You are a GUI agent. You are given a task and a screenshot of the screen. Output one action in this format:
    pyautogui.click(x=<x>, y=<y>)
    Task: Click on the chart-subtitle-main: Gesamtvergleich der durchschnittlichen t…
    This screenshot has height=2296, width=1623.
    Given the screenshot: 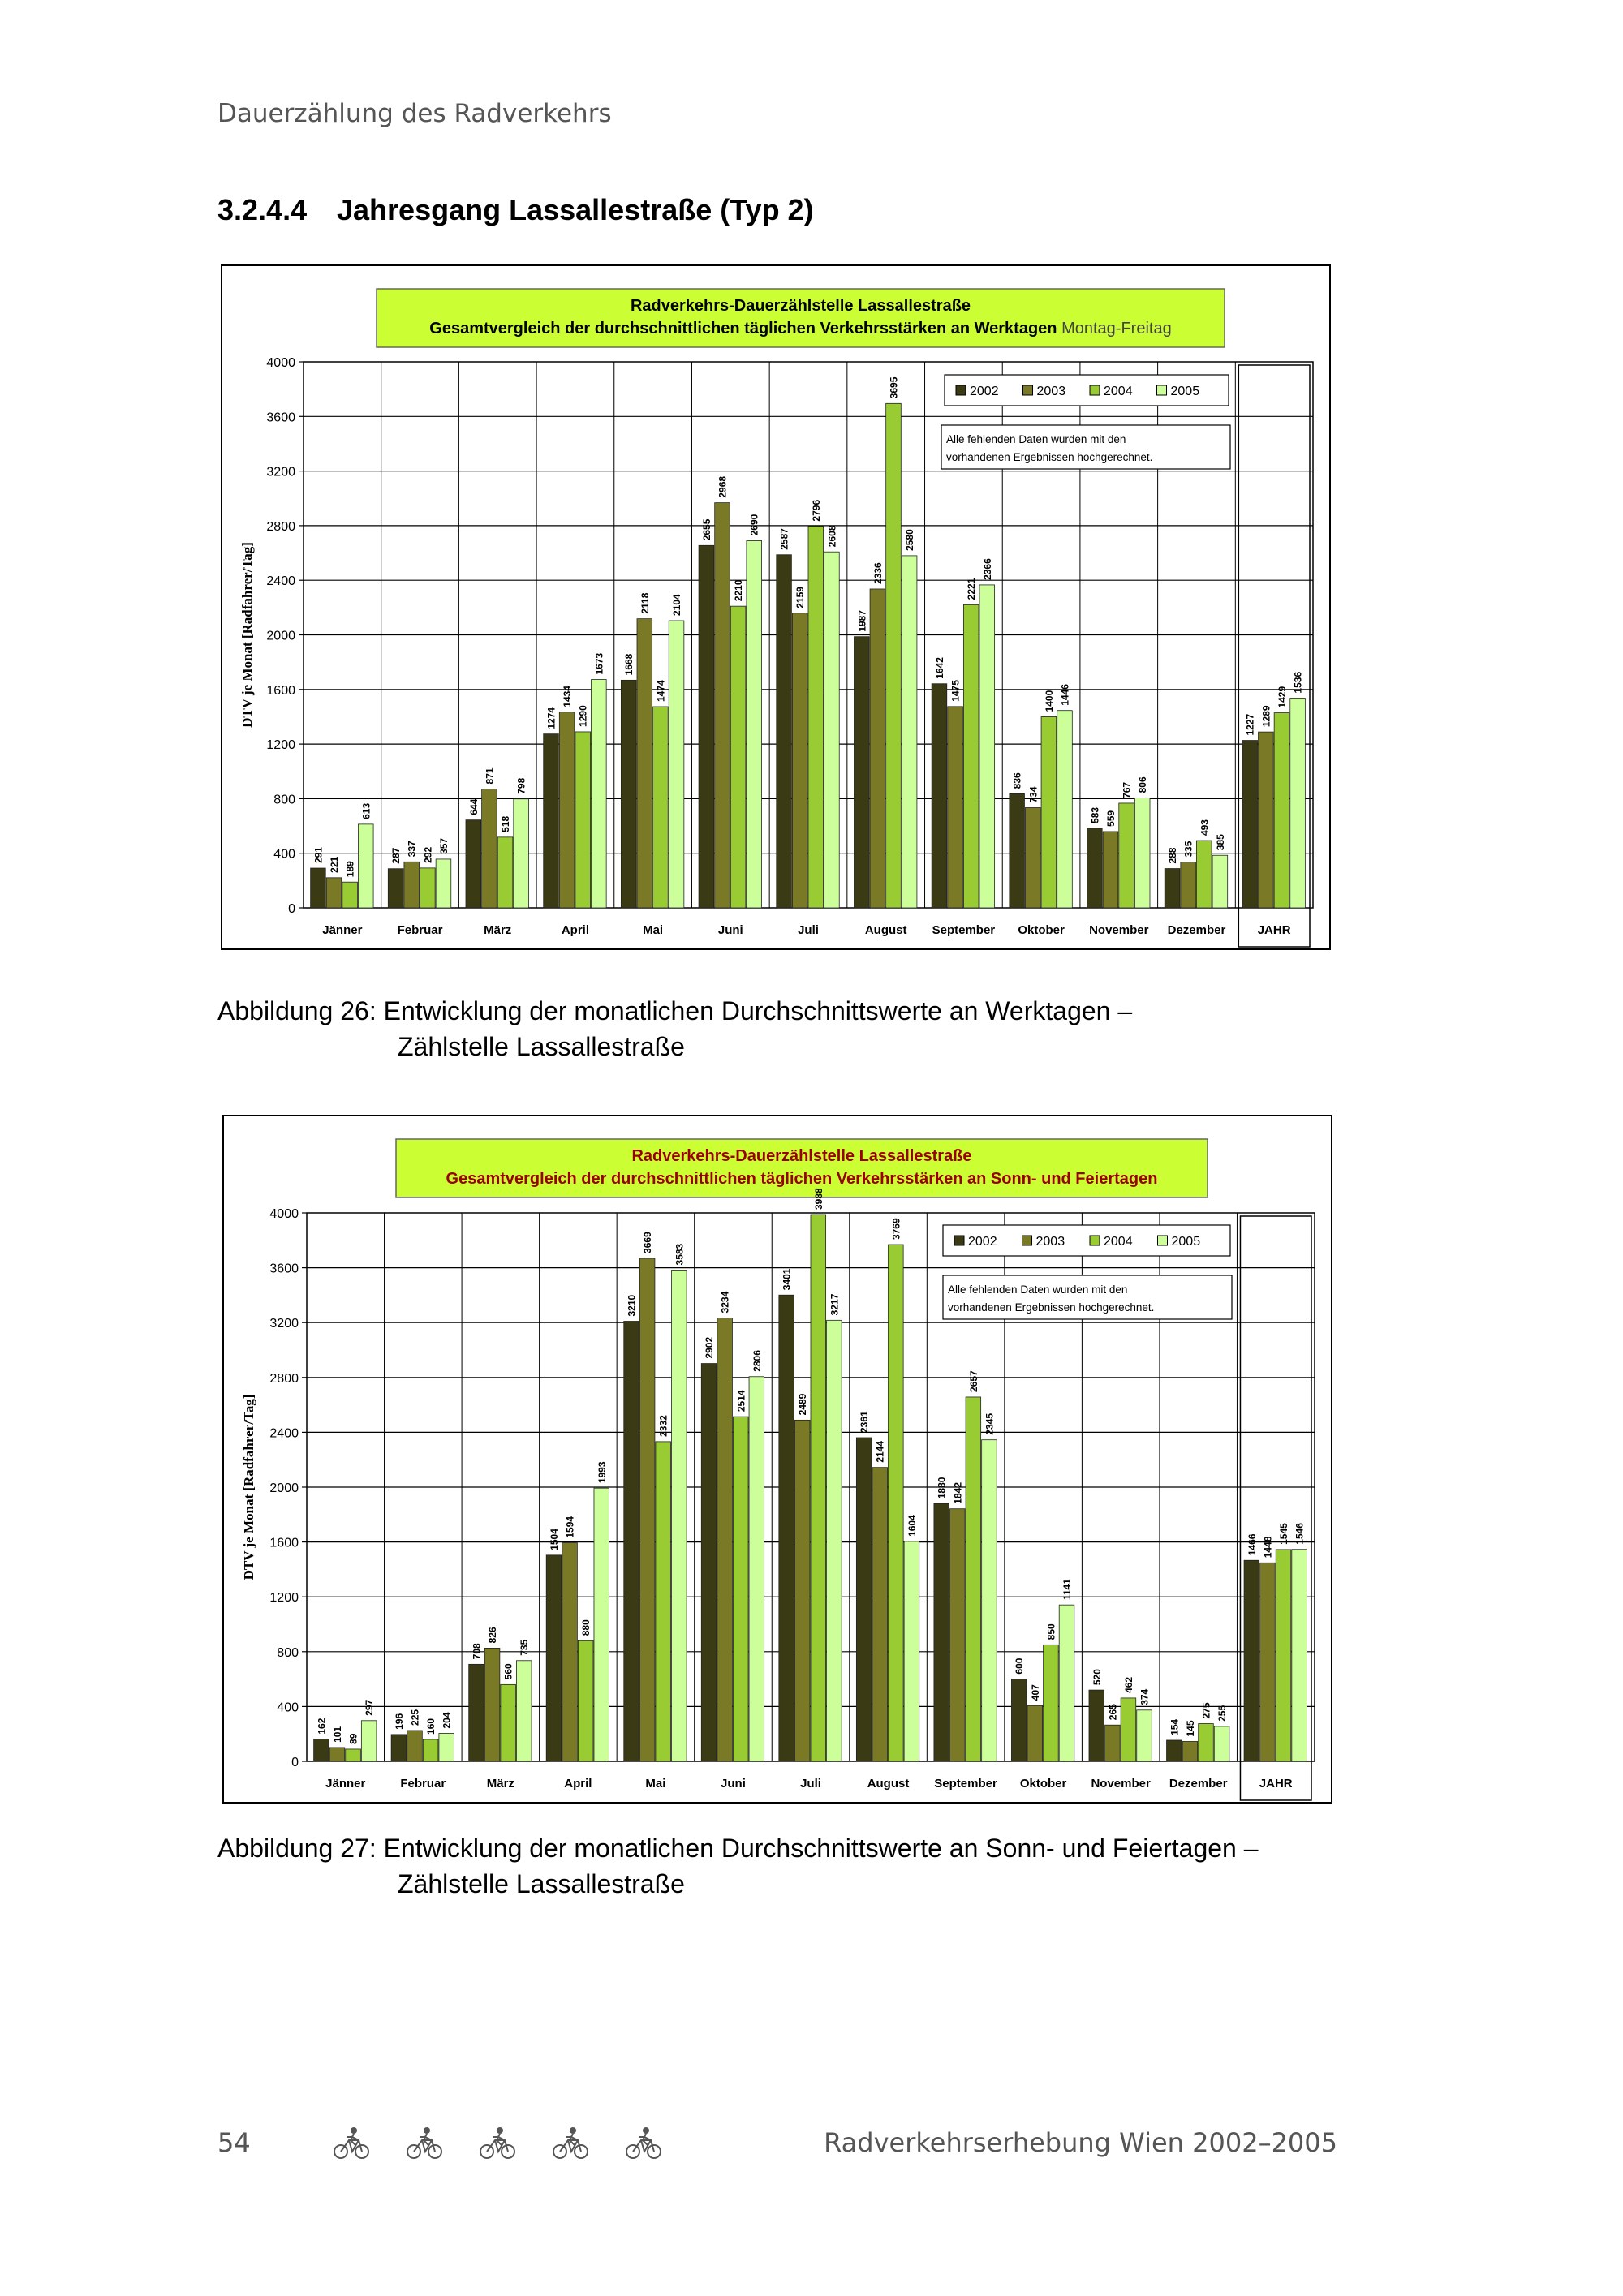 What is the action you would take?
    pyautogui.click(x=743, y=329)
    